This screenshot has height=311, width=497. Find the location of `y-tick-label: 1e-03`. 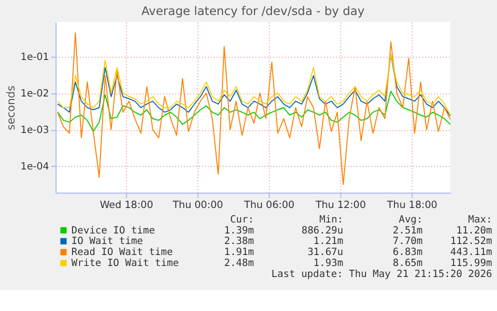

y-tick-label: 1e-03 is located at coordinates (35, 130).